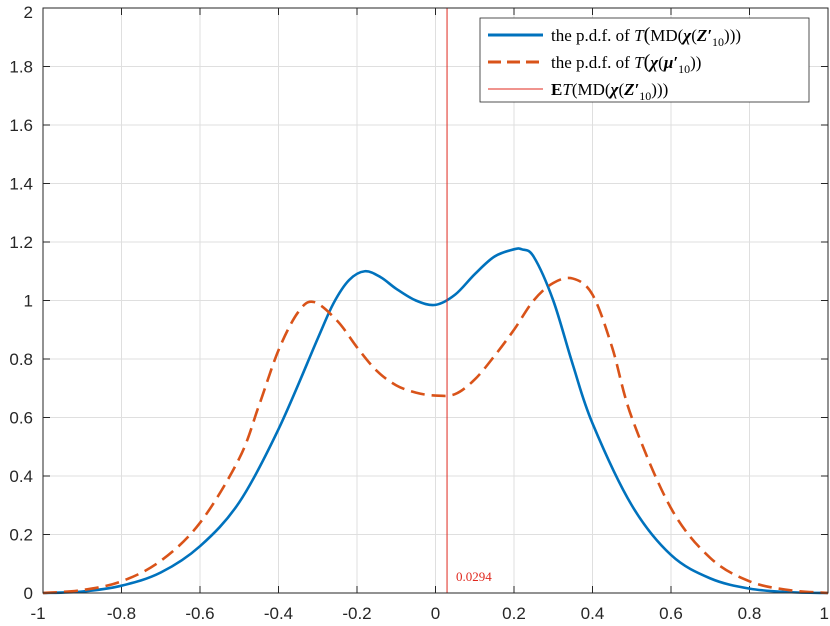 This screenshot has height=626, width=830. I want to click on legend-box, so click(644, 60).